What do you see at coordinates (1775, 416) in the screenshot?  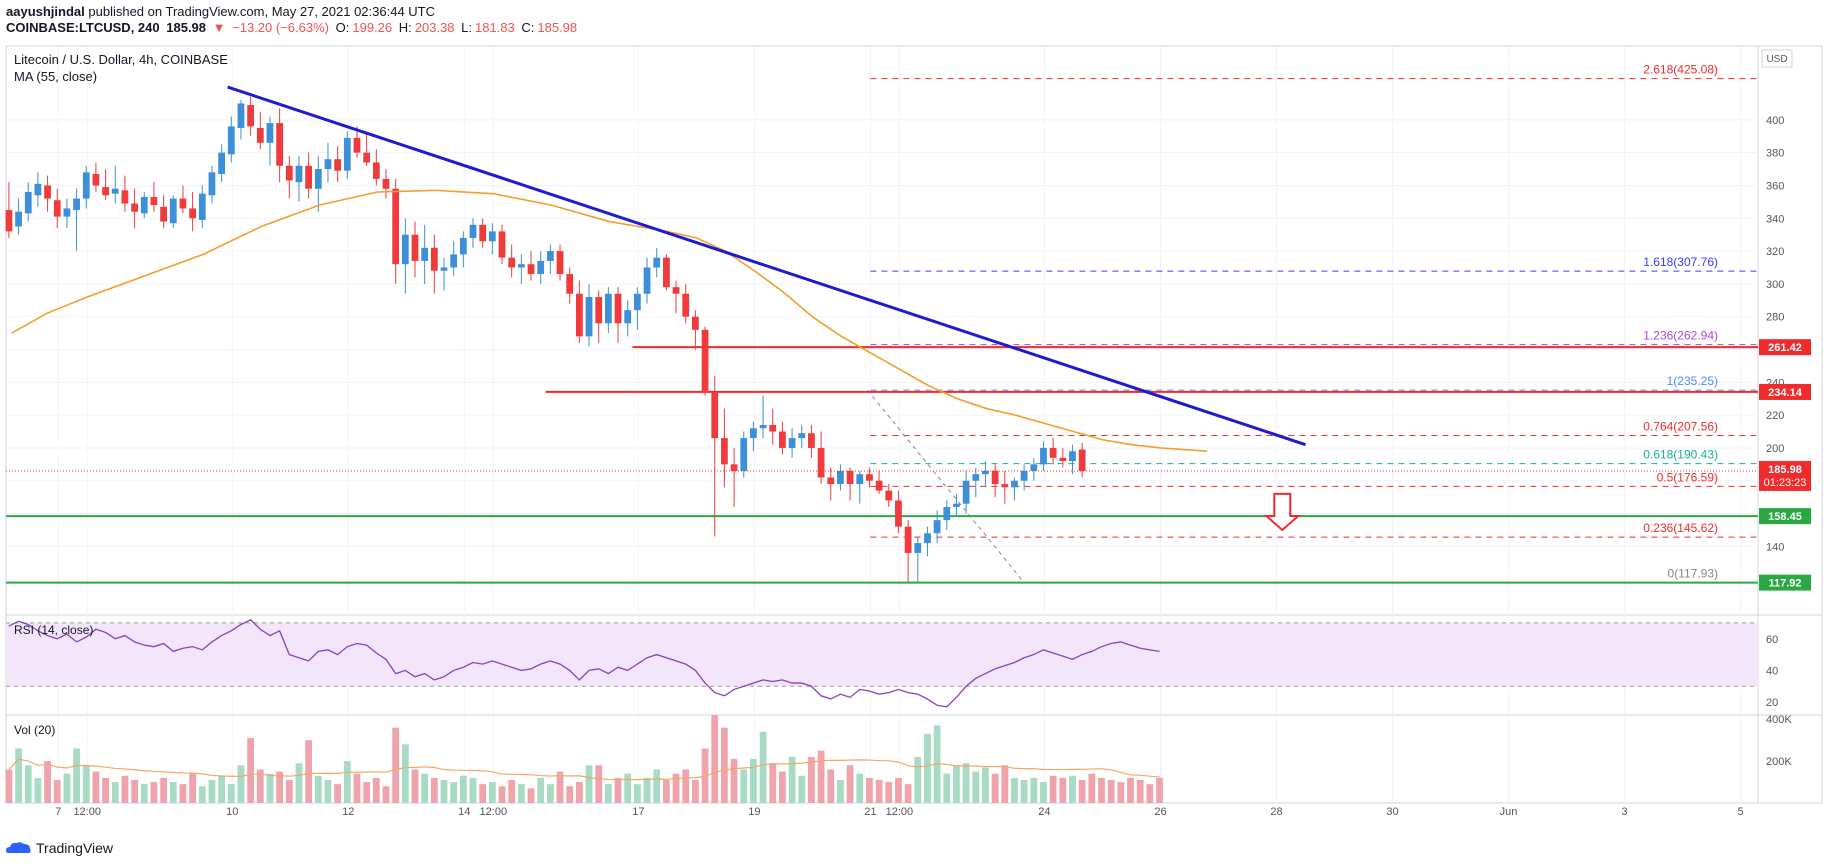 I see `price-tick-label: 220` at bounding box center [1775, 416].